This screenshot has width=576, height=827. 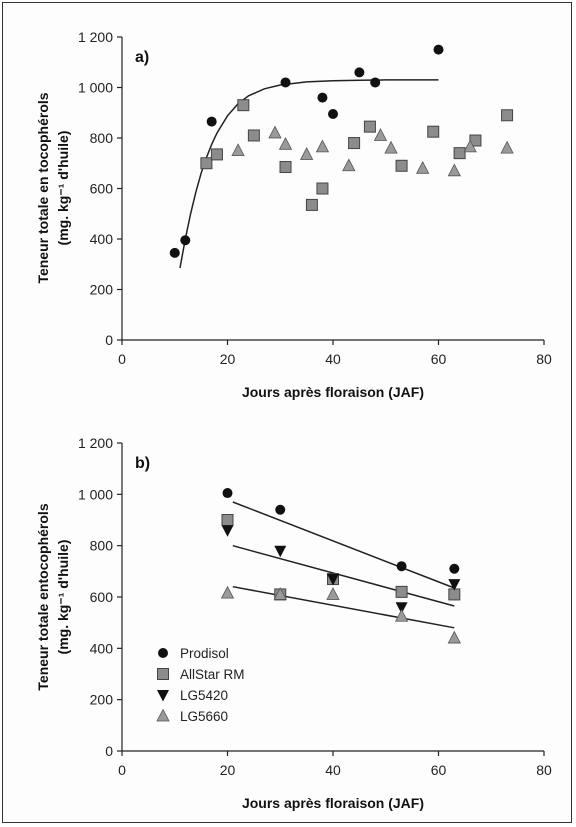 What do you see at coordinates (544, 359) in the screenshot?
I see `panel-a-x-tick-label: 80` at bounding box center [544, 359].